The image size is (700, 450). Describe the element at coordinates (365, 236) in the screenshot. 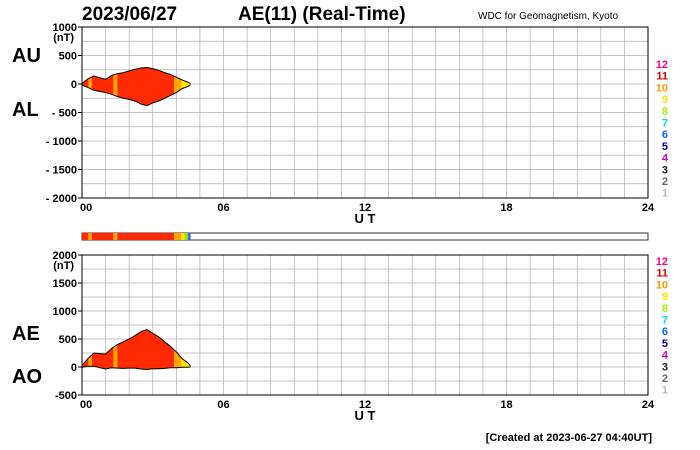

I see `station-count-bar` at that location.